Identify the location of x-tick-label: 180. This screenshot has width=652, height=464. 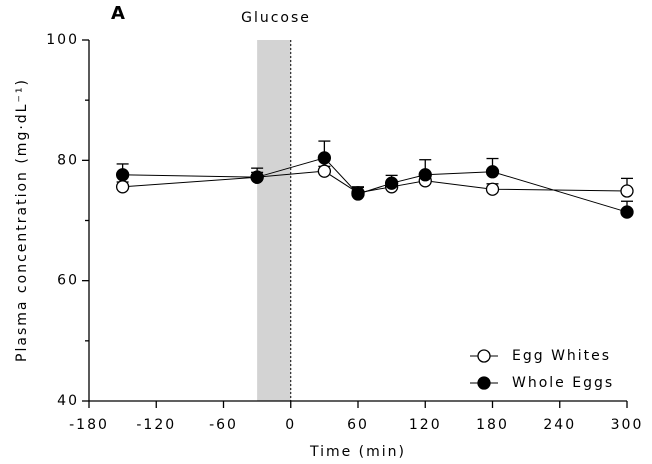
(492, 425).